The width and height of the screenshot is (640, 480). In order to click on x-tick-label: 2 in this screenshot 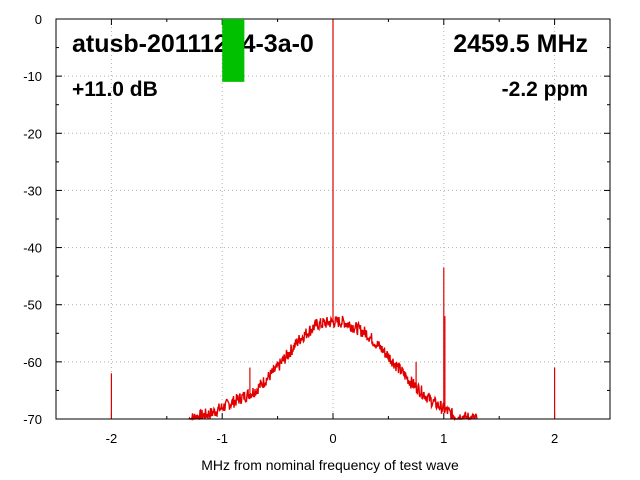, I will do `click(554, 438)`.